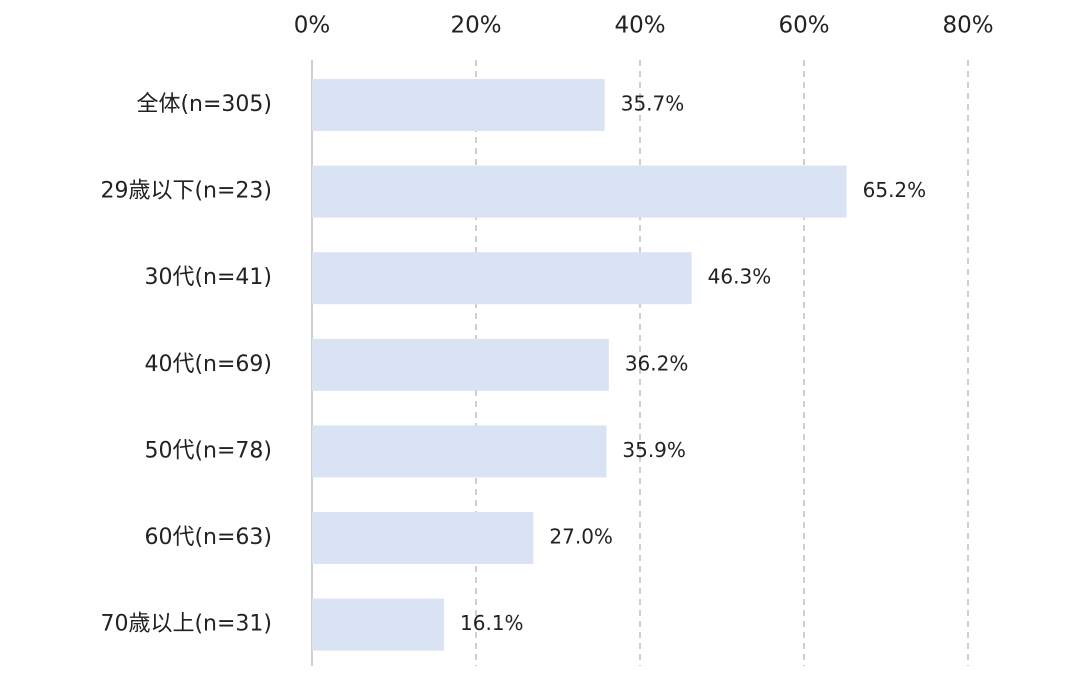 The width and height of the screenshot is (1065, 686). I want to click on x-tick-label: 40%, so click(639, 26).